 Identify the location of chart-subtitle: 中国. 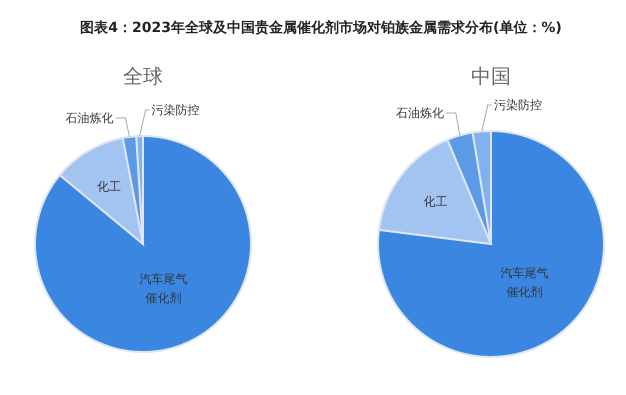
(491, 76).